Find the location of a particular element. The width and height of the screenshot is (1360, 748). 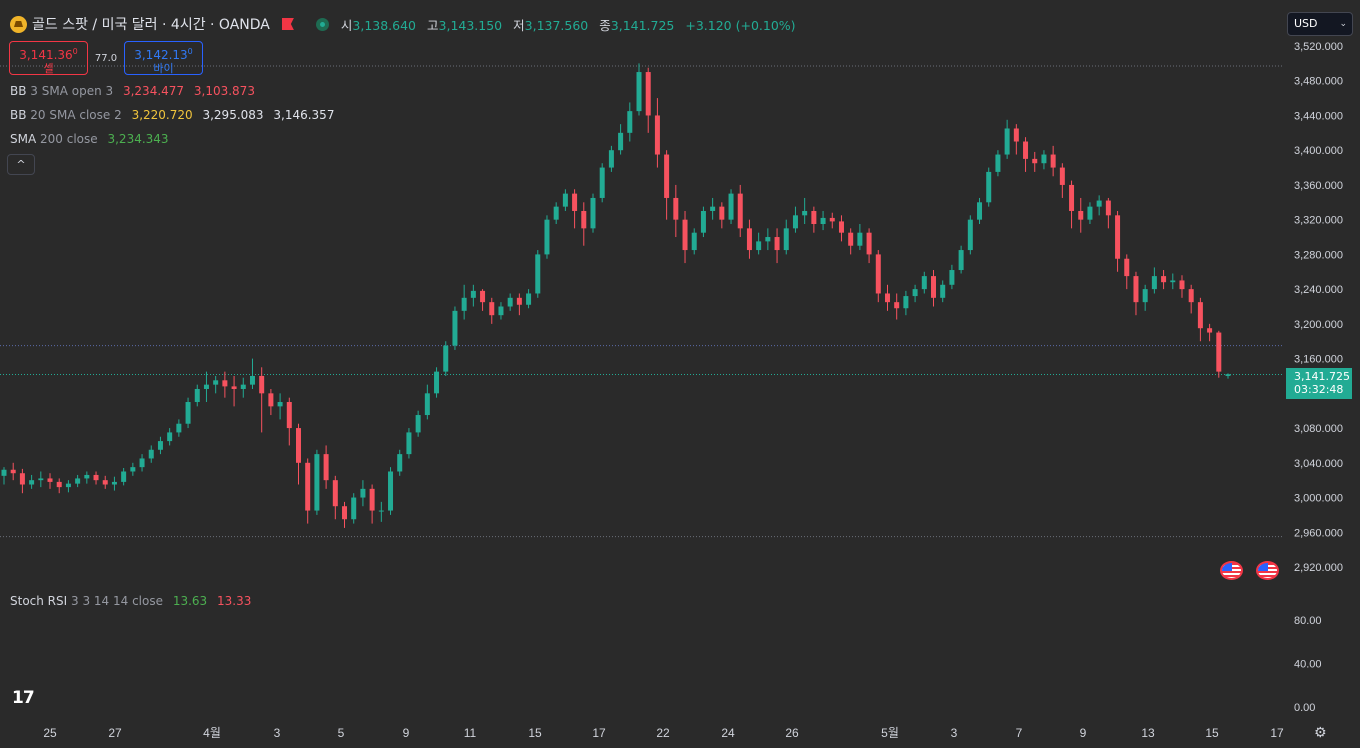

buy-button: 3,142.130 바이 is located at coordinates (163, 58).